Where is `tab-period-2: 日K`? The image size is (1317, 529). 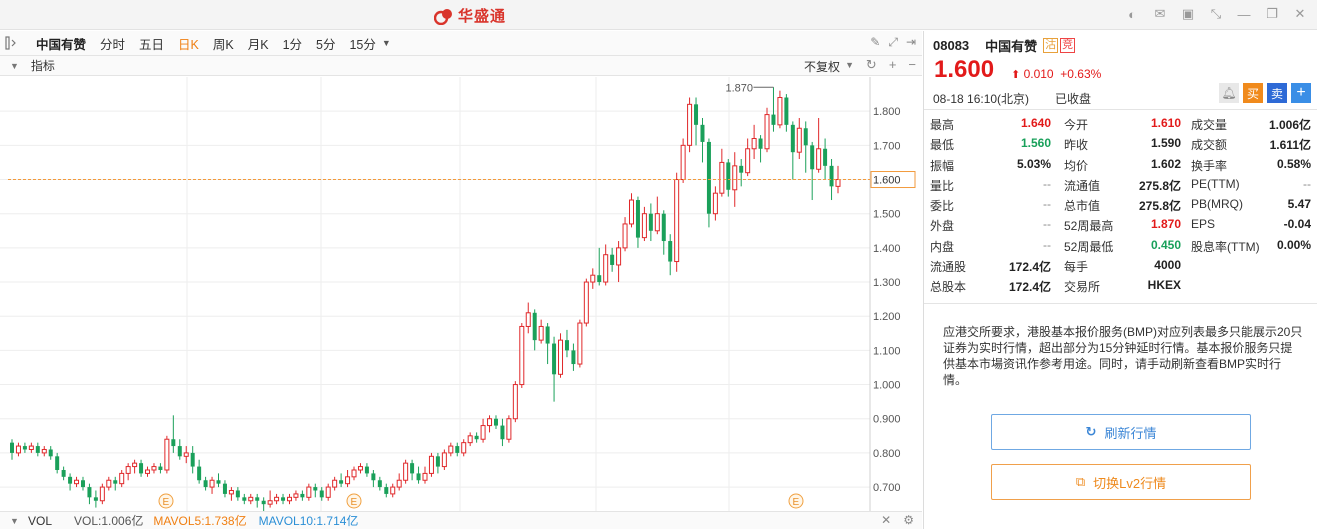
tab-period-2: 日K is located at coordinates (188, 44).